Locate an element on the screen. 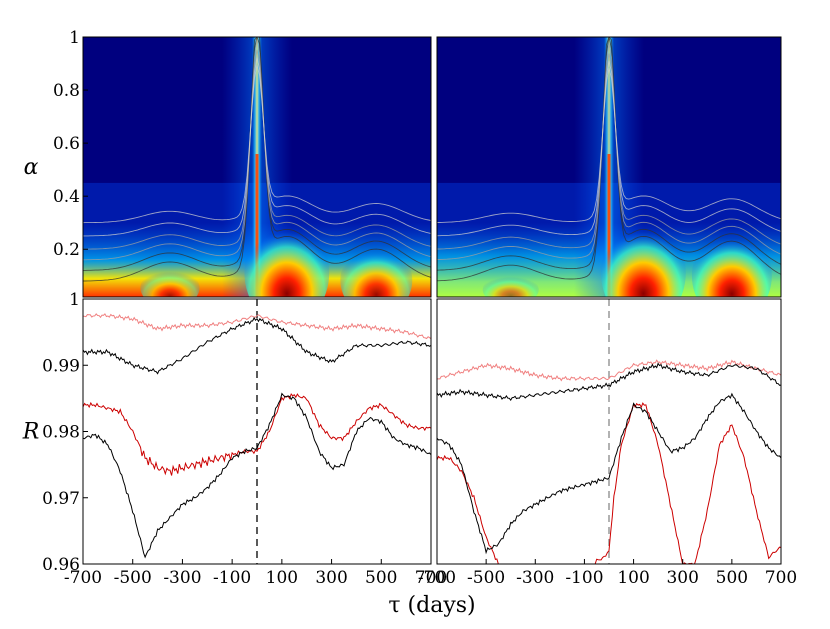  shared-x-axis-label: τ (days) is located at coordinates (431, 605).